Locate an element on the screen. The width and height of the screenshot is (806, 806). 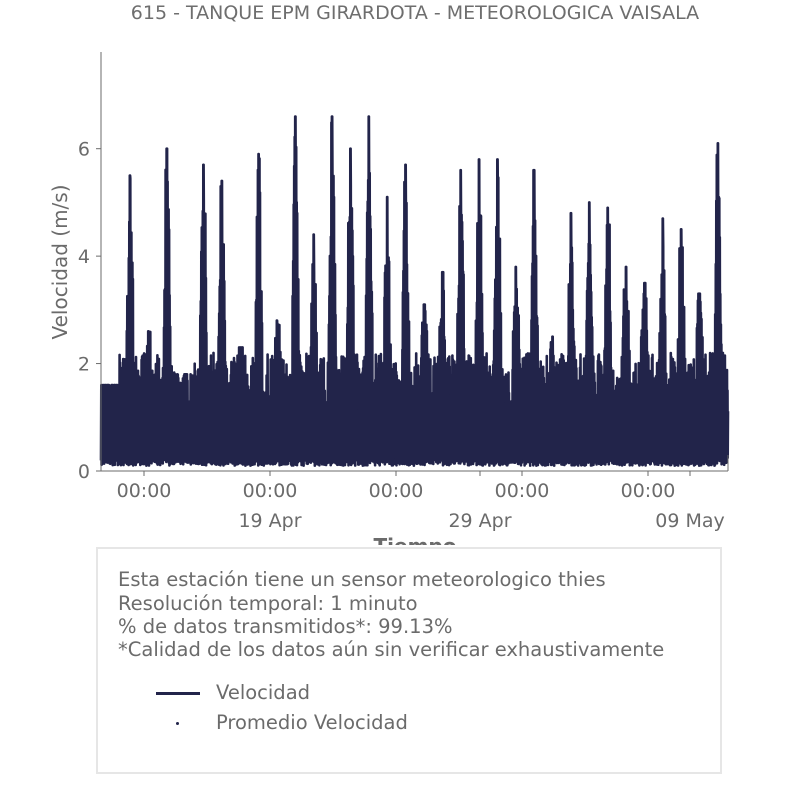
x-date-tick-label: 09 May is located at coordinates (690, 521).